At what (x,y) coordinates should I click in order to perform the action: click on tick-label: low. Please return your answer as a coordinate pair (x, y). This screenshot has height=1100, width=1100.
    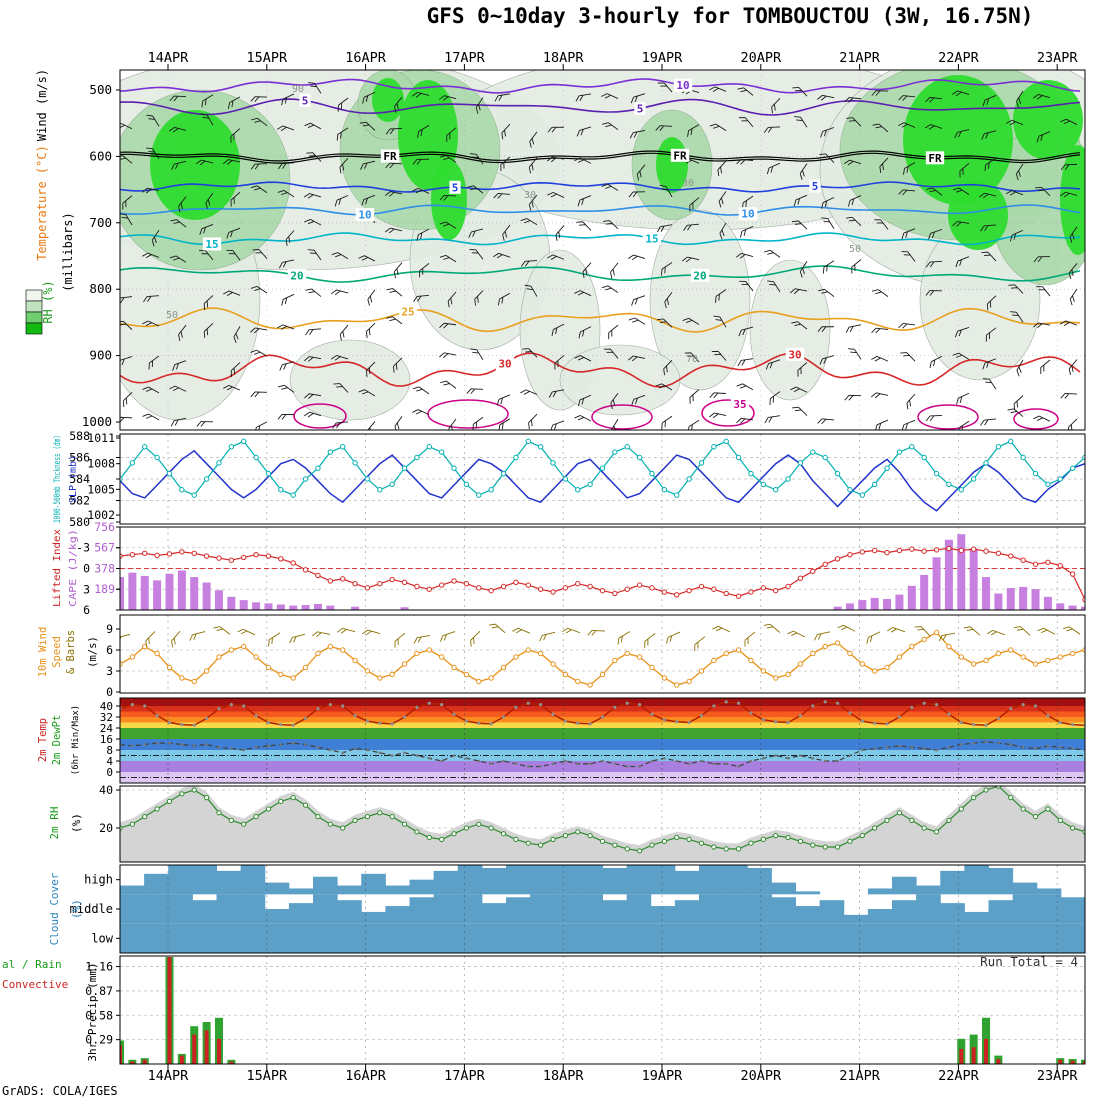
    Looking at the image, I should click on (102, 938).